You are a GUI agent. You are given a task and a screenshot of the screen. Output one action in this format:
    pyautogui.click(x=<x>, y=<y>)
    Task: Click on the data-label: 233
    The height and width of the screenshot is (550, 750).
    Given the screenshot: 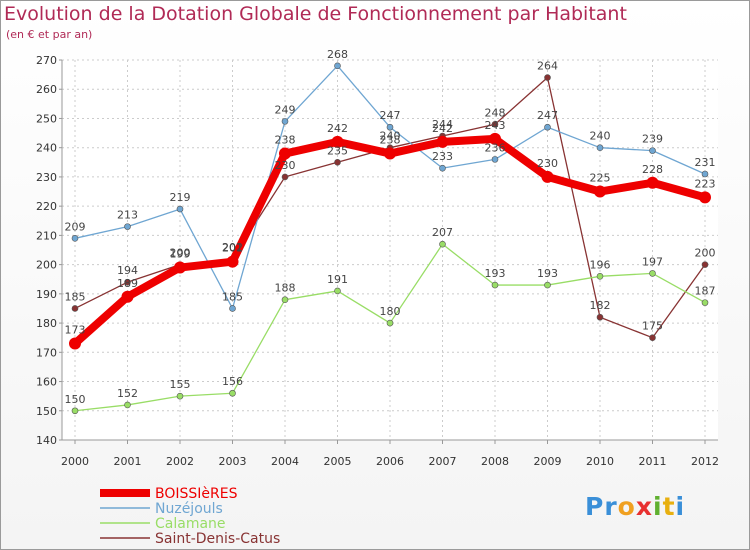 What is the action you would take?
    pyautogui.click(x=442, y=156)
    